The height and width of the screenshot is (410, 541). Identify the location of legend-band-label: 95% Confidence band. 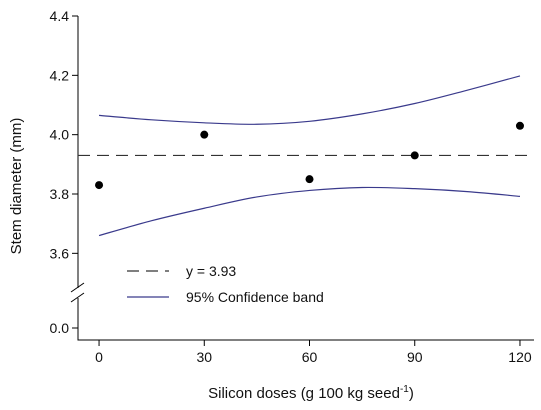
(255, 297).